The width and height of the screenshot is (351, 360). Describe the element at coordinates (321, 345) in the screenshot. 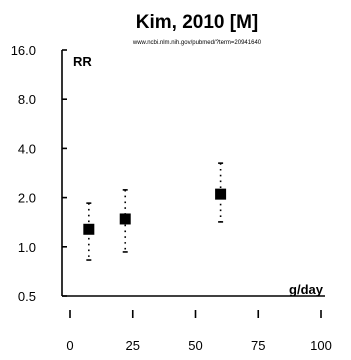

I see `x-tick-label: 100` at that location.